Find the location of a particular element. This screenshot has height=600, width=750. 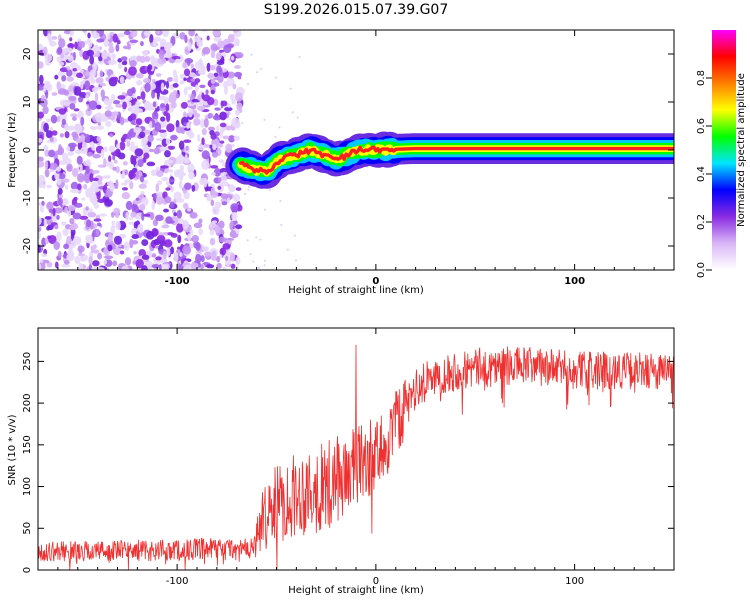

spectrogram-x-axis-label: Height of straight line (km) is located at coordinates (356, 290).